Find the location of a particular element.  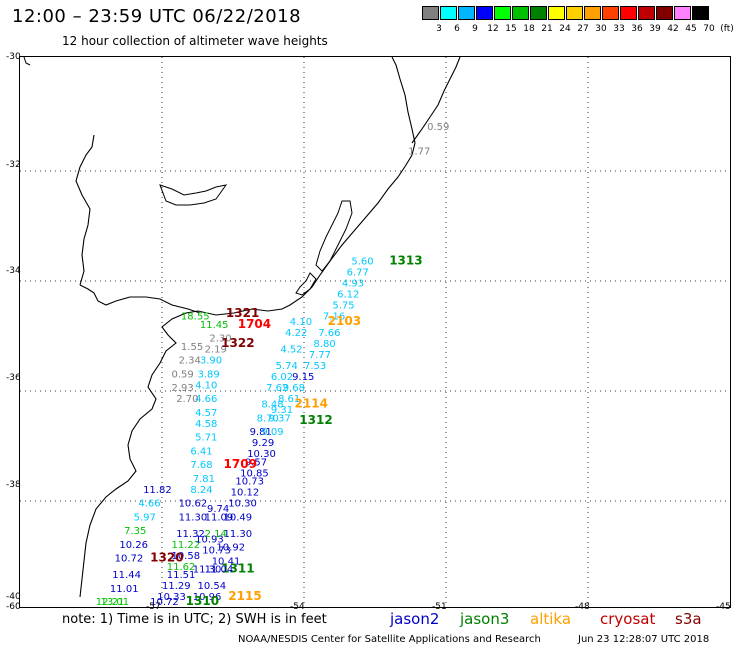

wave-height-value: 11.45 is located at coordinates (214, 325).